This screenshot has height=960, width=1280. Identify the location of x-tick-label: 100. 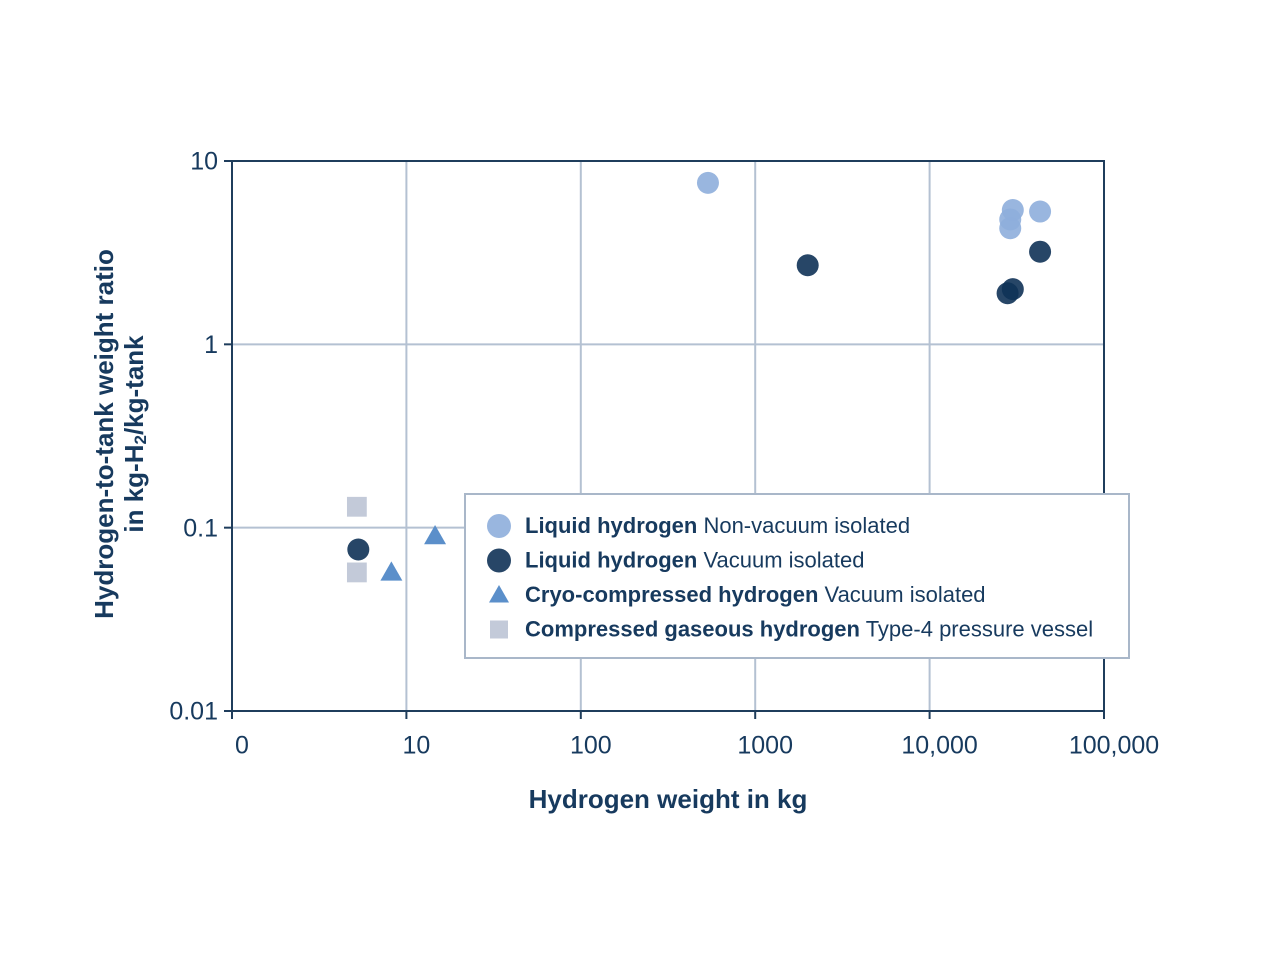
(591, 746).